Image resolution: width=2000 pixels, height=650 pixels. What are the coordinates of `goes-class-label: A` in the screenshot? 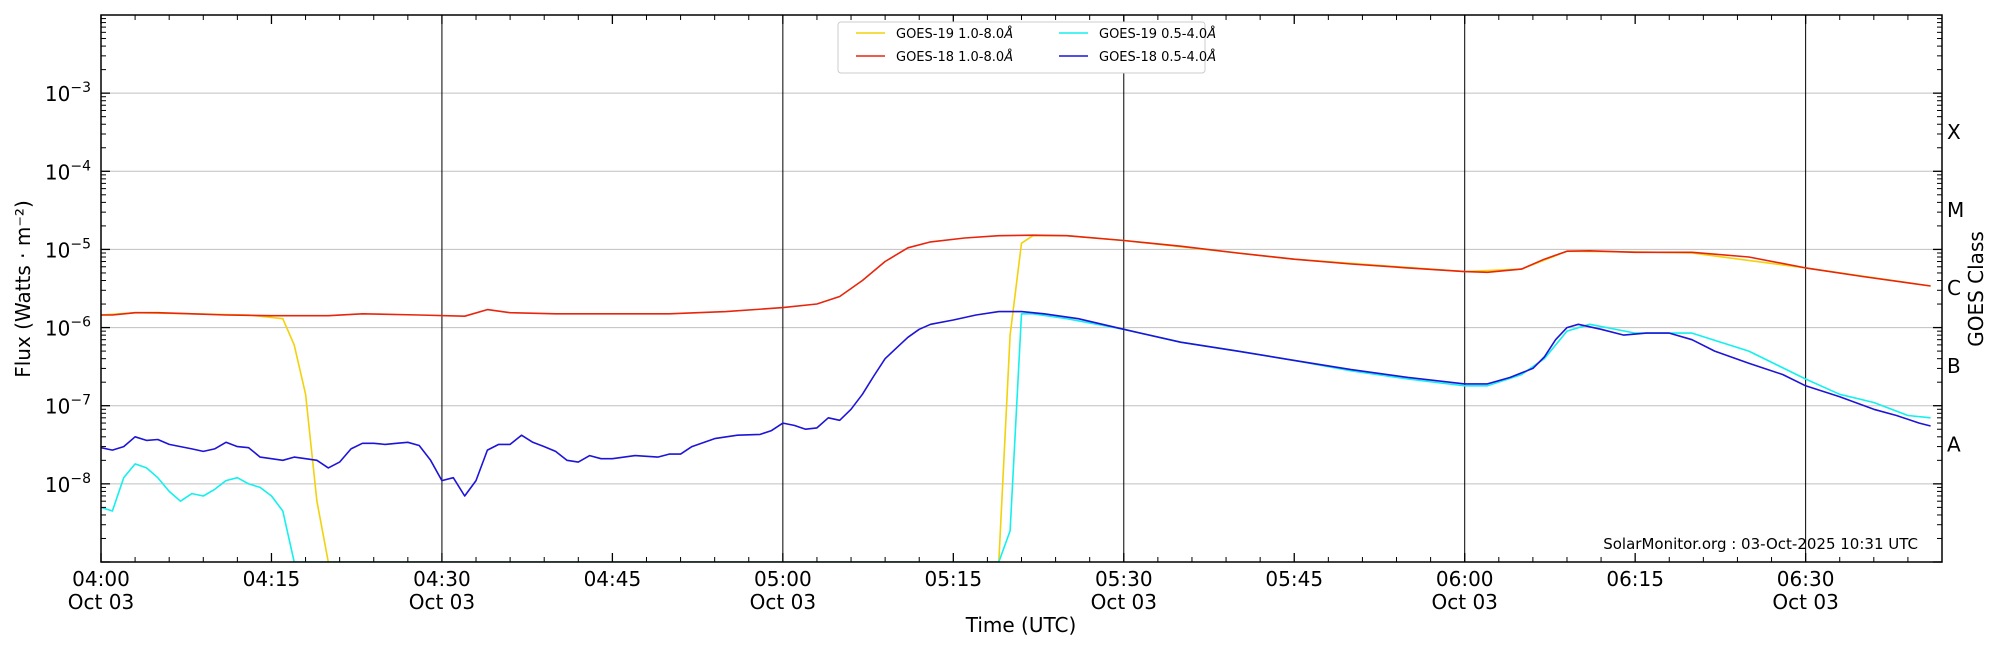 It's located at (1954, 444).